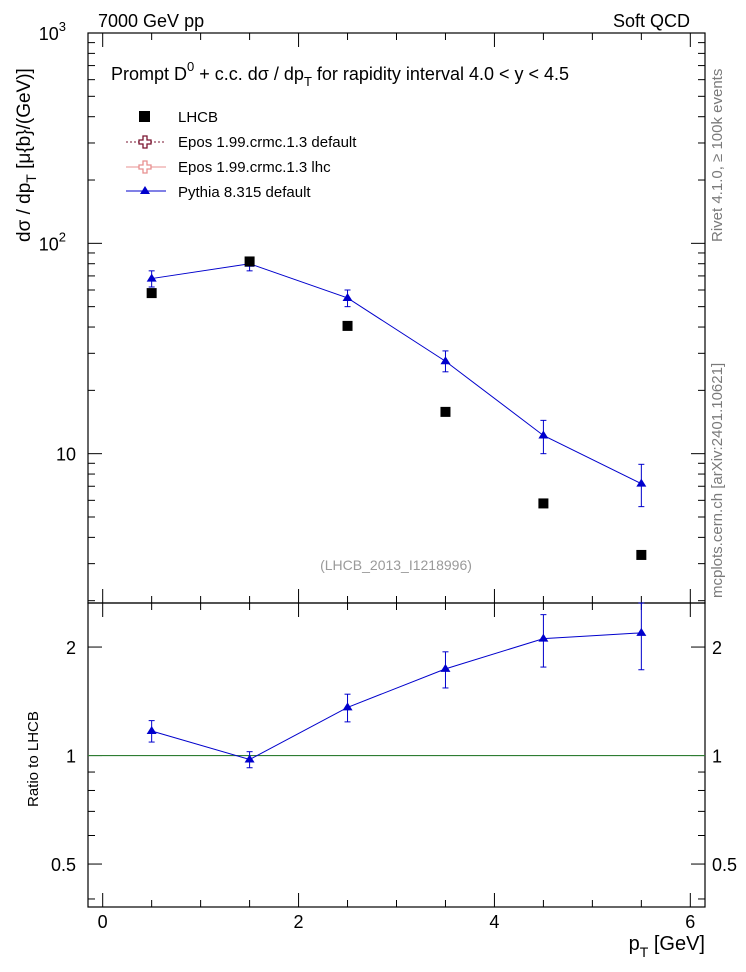 The width and height of the screenshot is (746, 972). What do you see at coordinates (144, 116) in the screenshot?
I see `legend-marker-lhcb` at bounding box center [144, 116].